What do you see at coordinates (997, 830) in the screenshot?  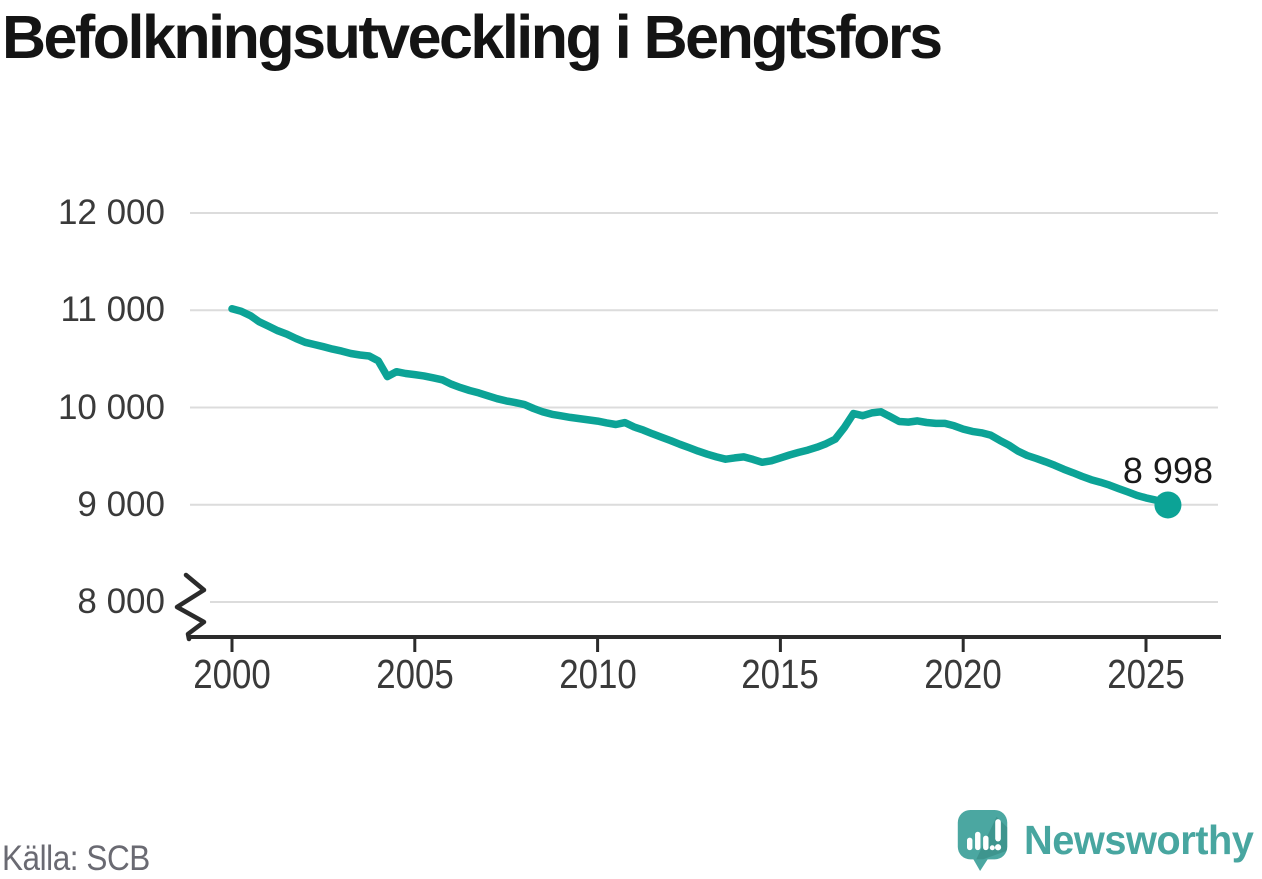 I see `exclamation-icon` at bounding box center [997, 830].